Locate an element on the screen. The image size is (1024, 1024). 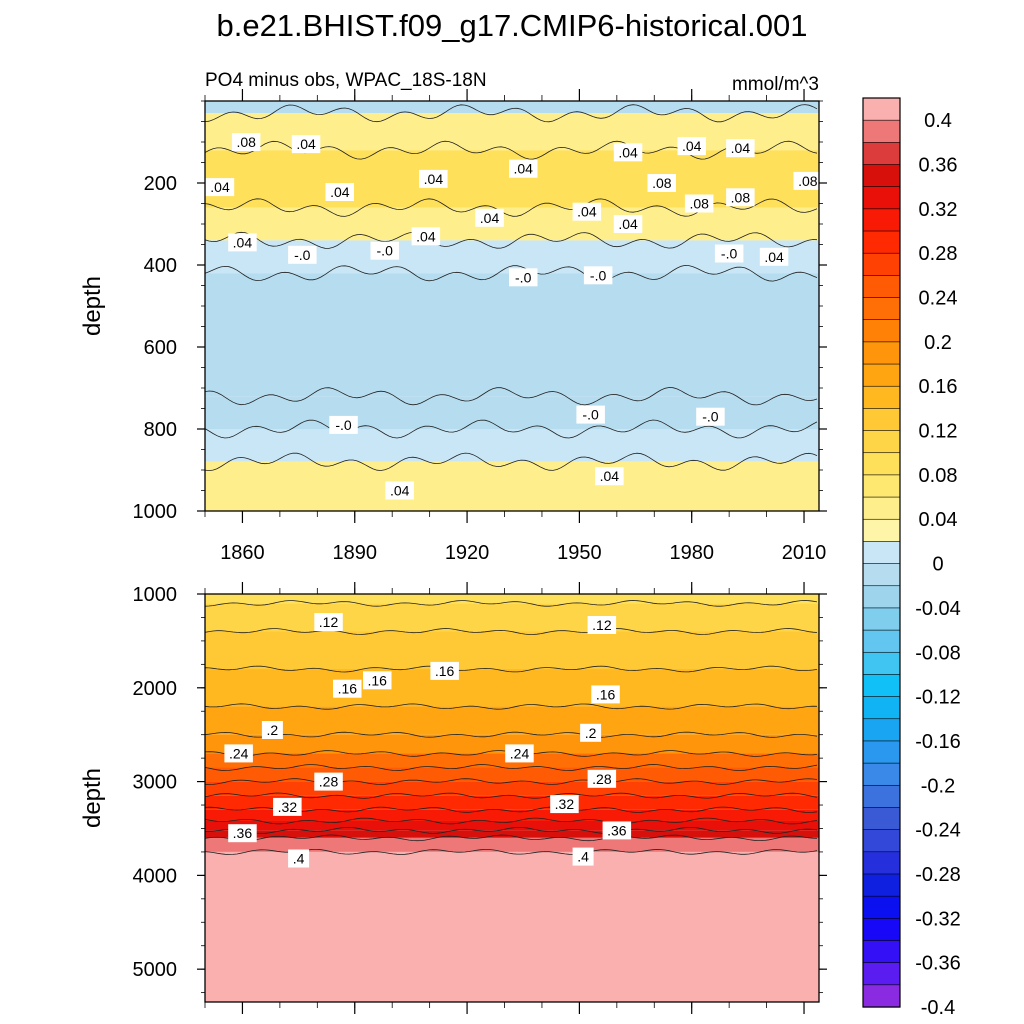
lower-ytick-label: 1000 is located at coordinates (155, 595).